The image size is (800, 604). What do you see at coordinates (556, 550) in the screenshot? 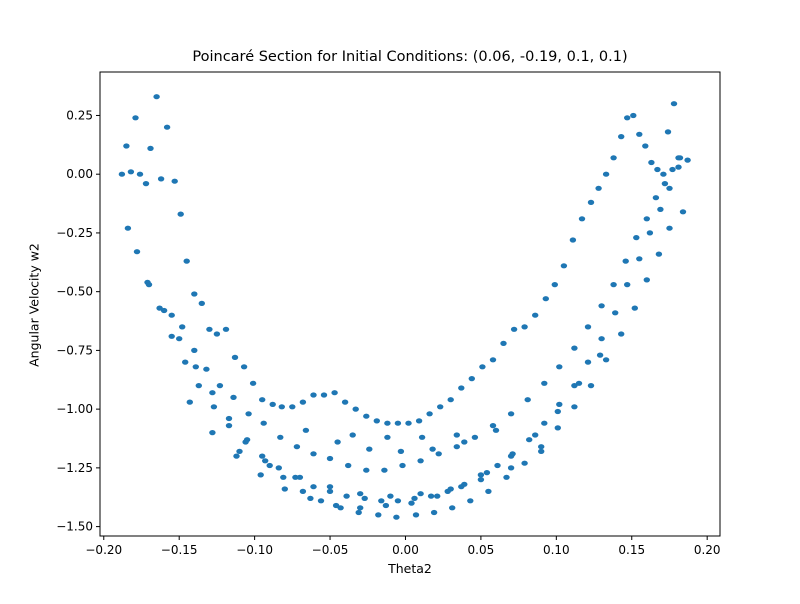
I see `x-tick-label: 0.10` at bounding box center [556, 550].